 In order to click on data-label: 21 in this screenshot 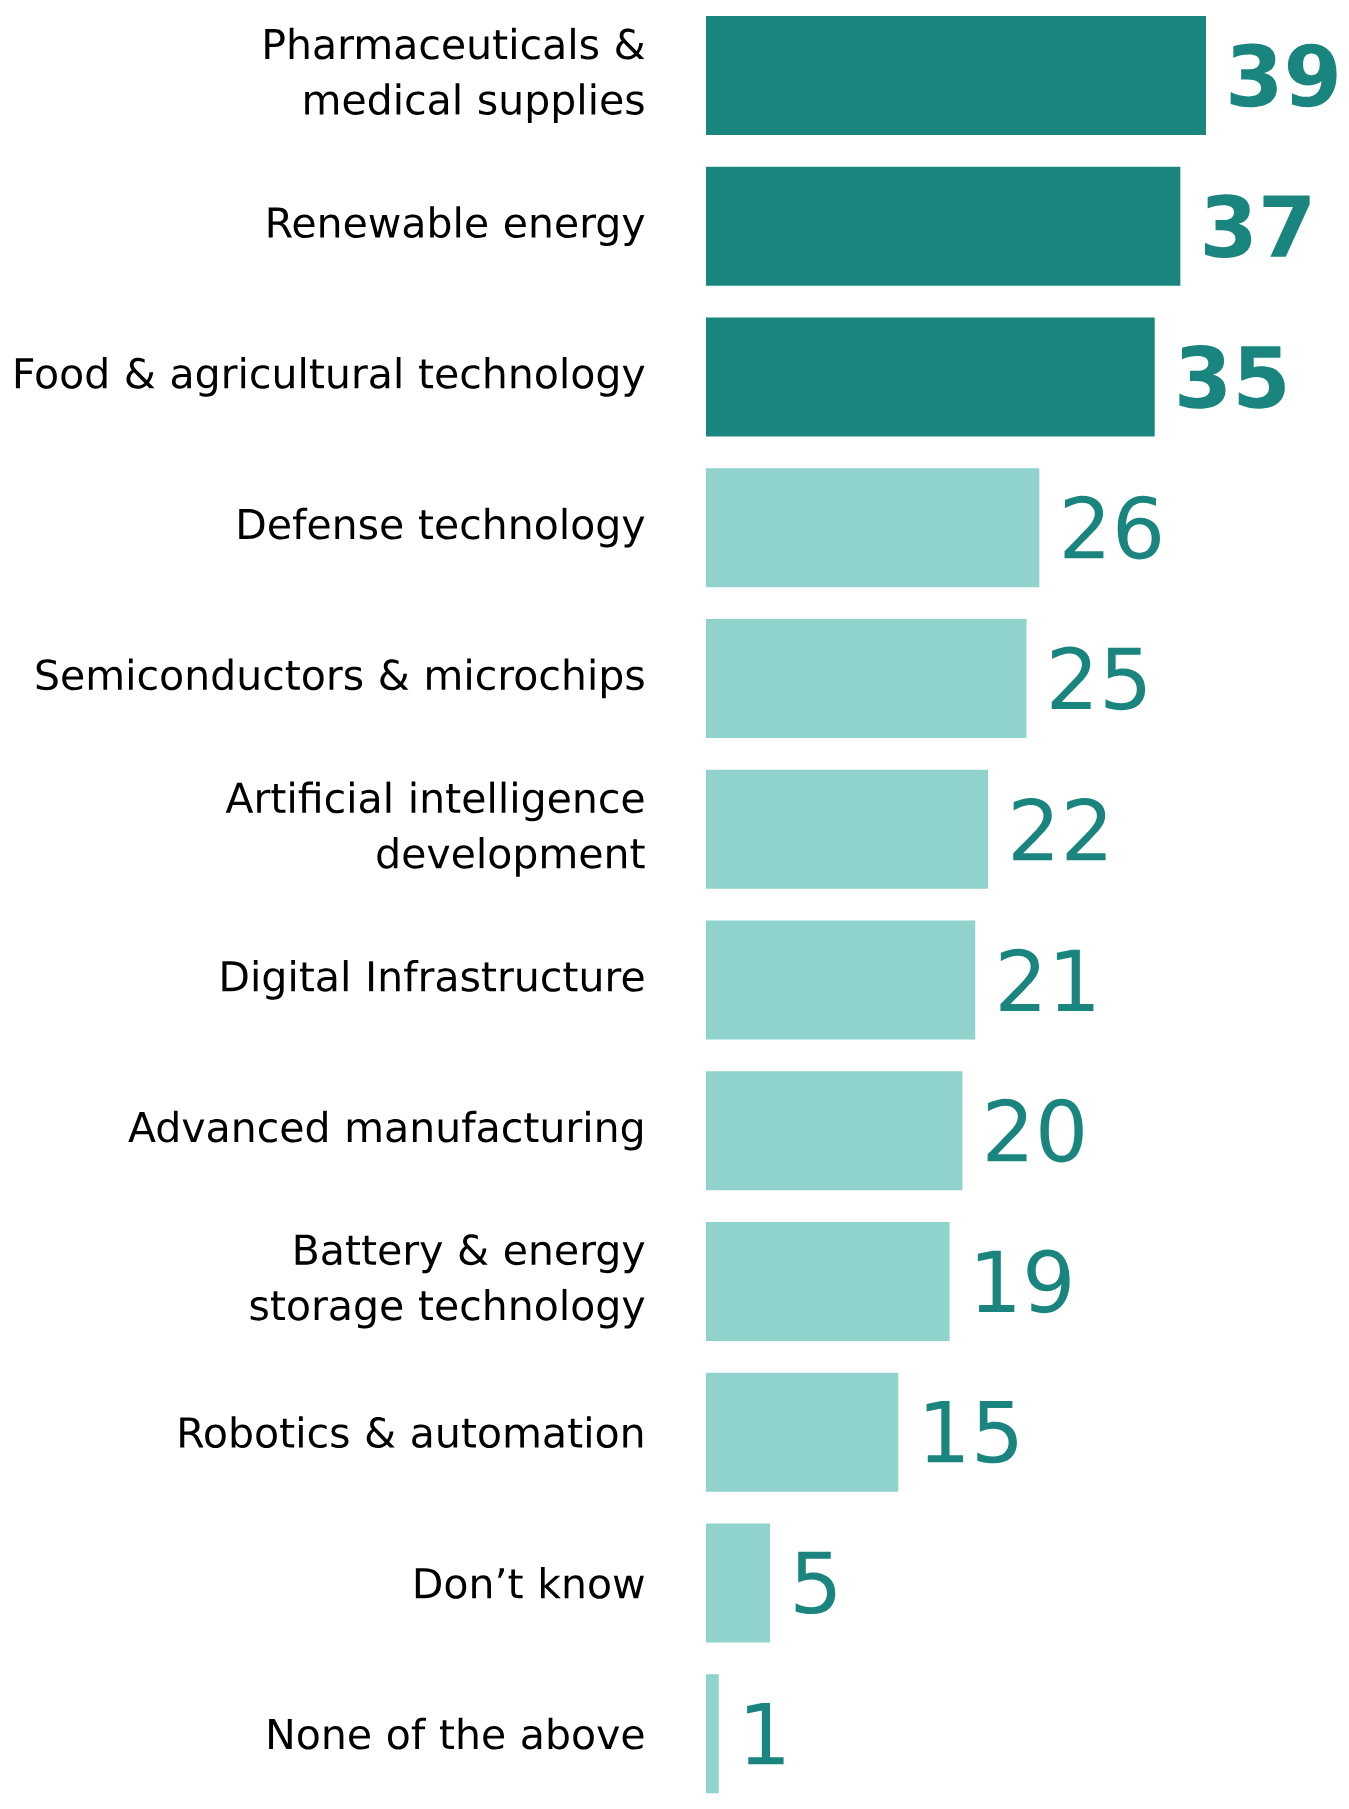, I will do `click(1047, 980)`.